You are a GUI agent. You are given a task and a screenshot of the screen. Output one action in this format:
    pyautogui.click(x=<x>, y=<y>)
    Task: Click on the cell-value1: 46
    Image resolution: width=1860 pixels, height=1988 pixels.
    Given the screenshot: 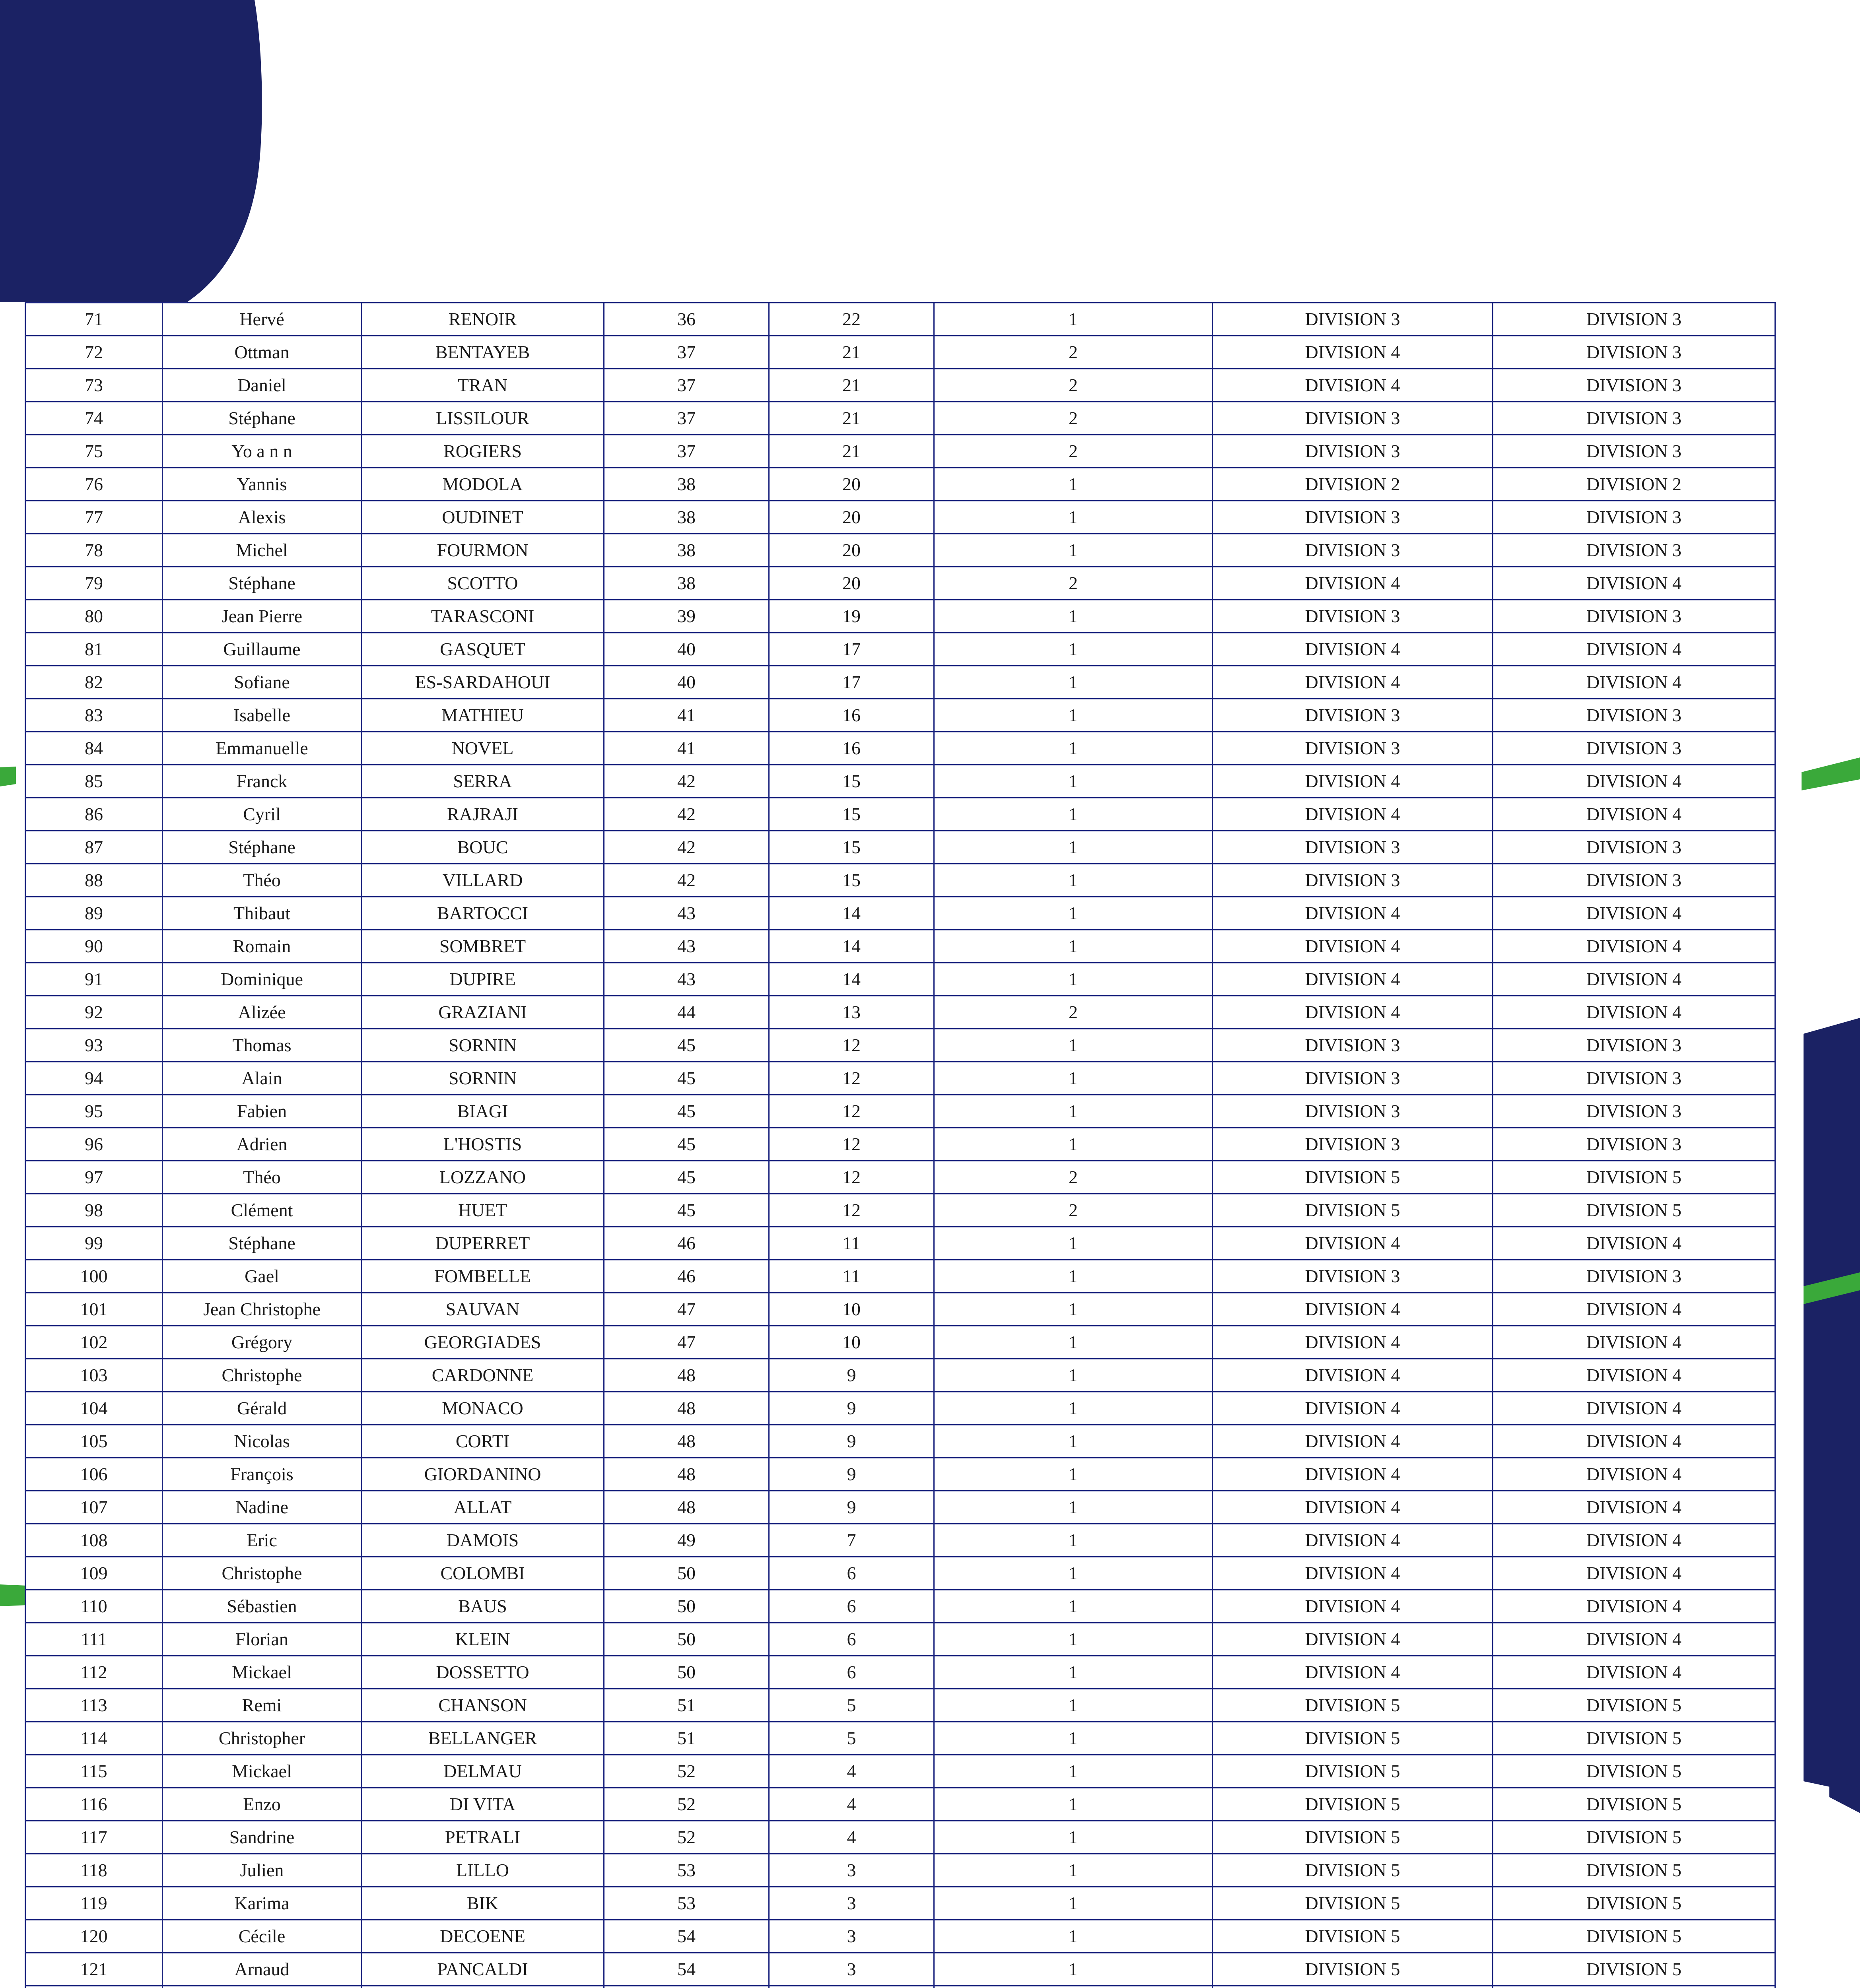 What is the action you would take?
    pyautogui.click(x=686, y=1243)
    